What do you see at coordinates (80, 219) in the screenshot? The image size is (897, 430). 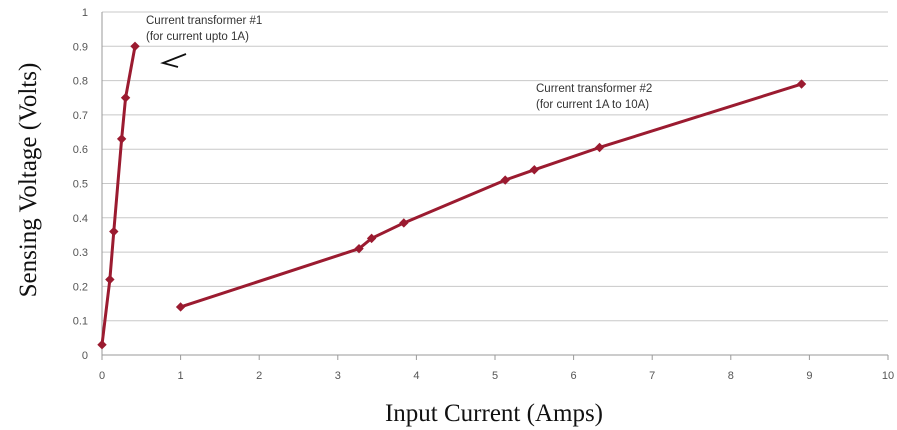 I see `y-tick-label: 0.4` at bounding box center [80, 219].